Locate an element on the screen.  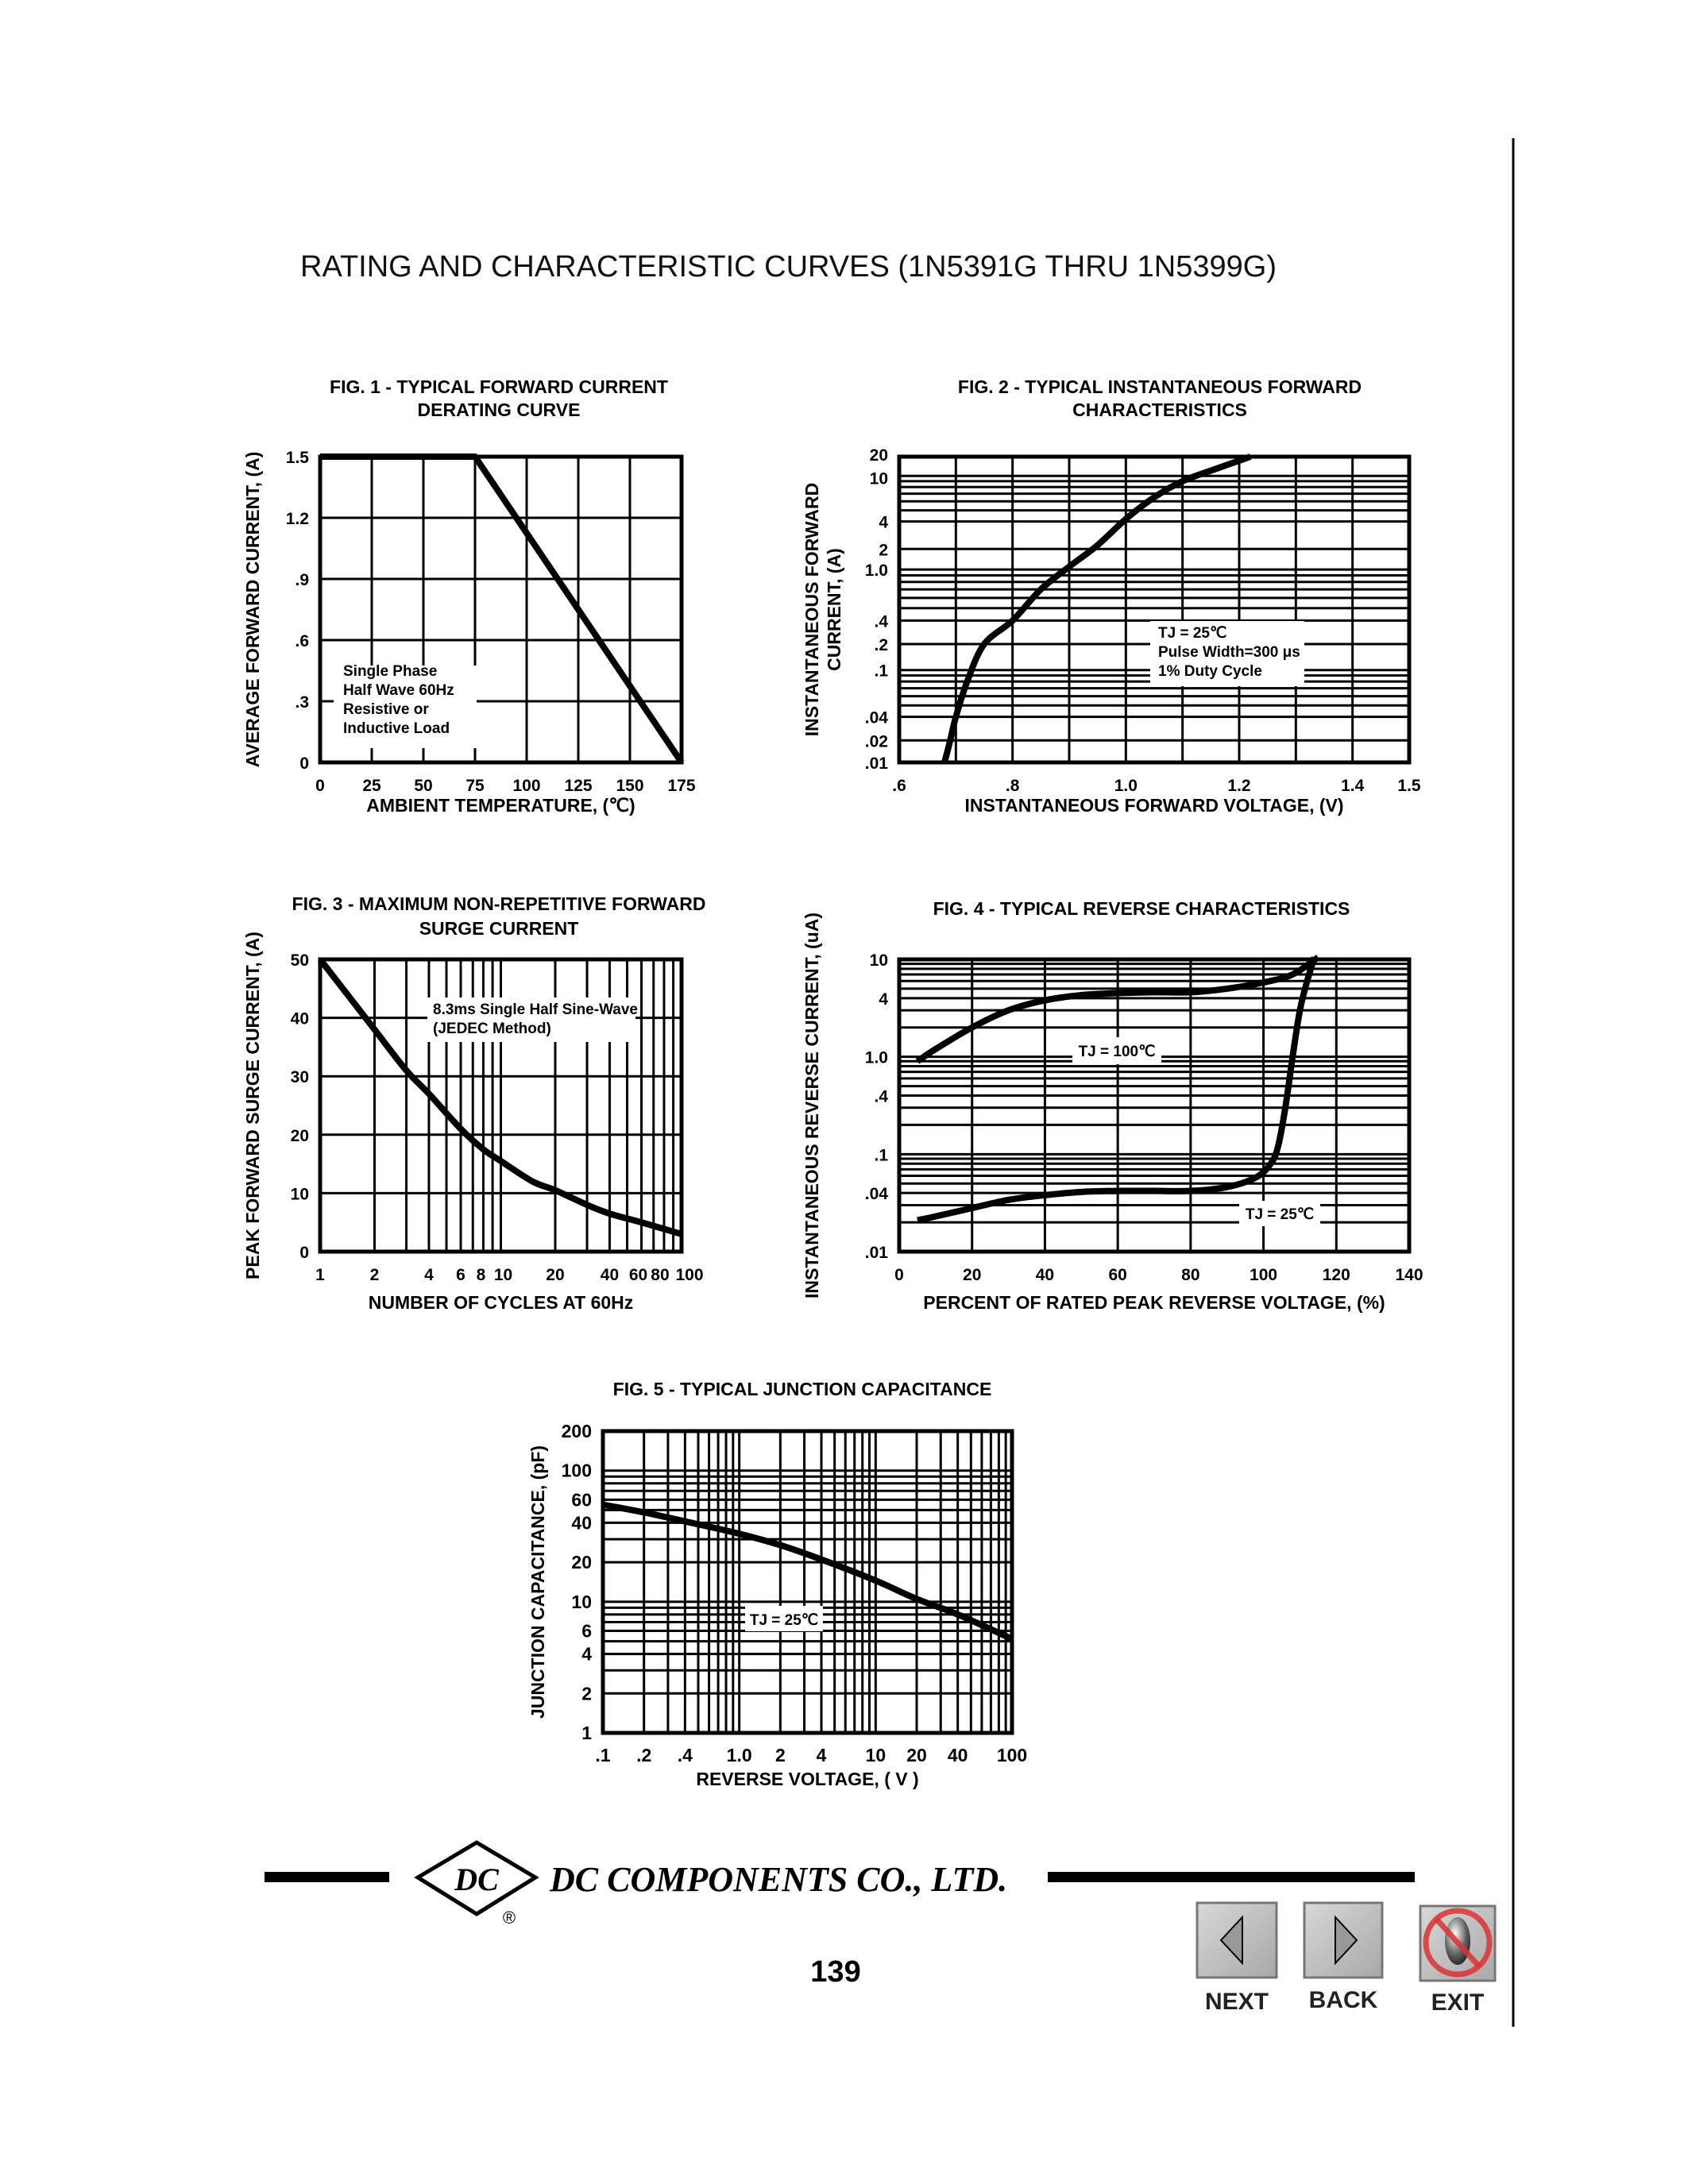
y-tick-label: 40 is located at coordinates (300, 1019).